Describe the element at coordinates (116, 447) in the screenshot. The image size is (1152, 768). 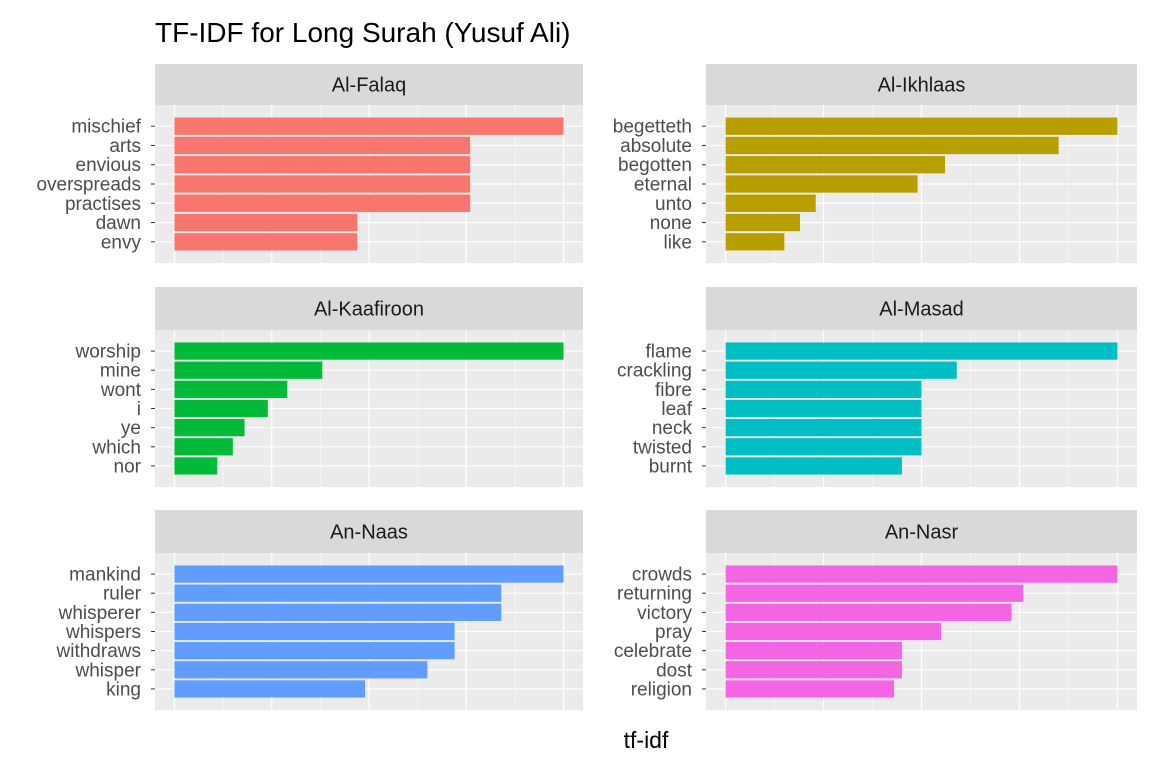
I see `y-tick-label: which` at that location.